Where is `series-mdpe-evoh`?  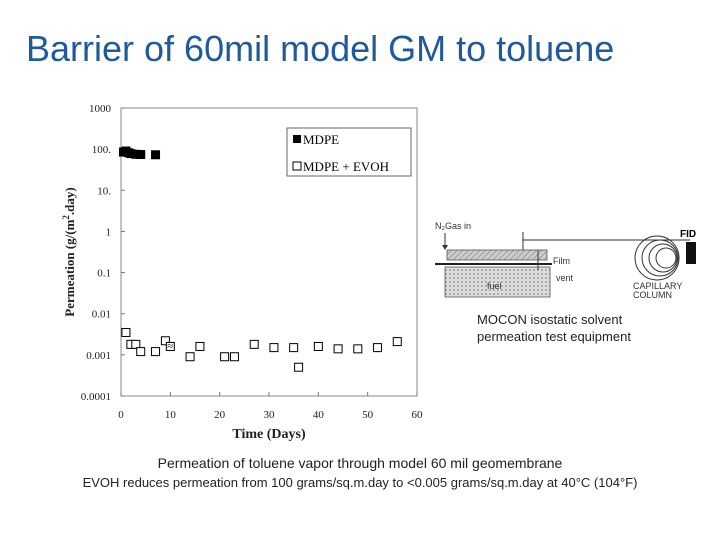 series-mdpe-evoh is located at coordinates (261, 349).